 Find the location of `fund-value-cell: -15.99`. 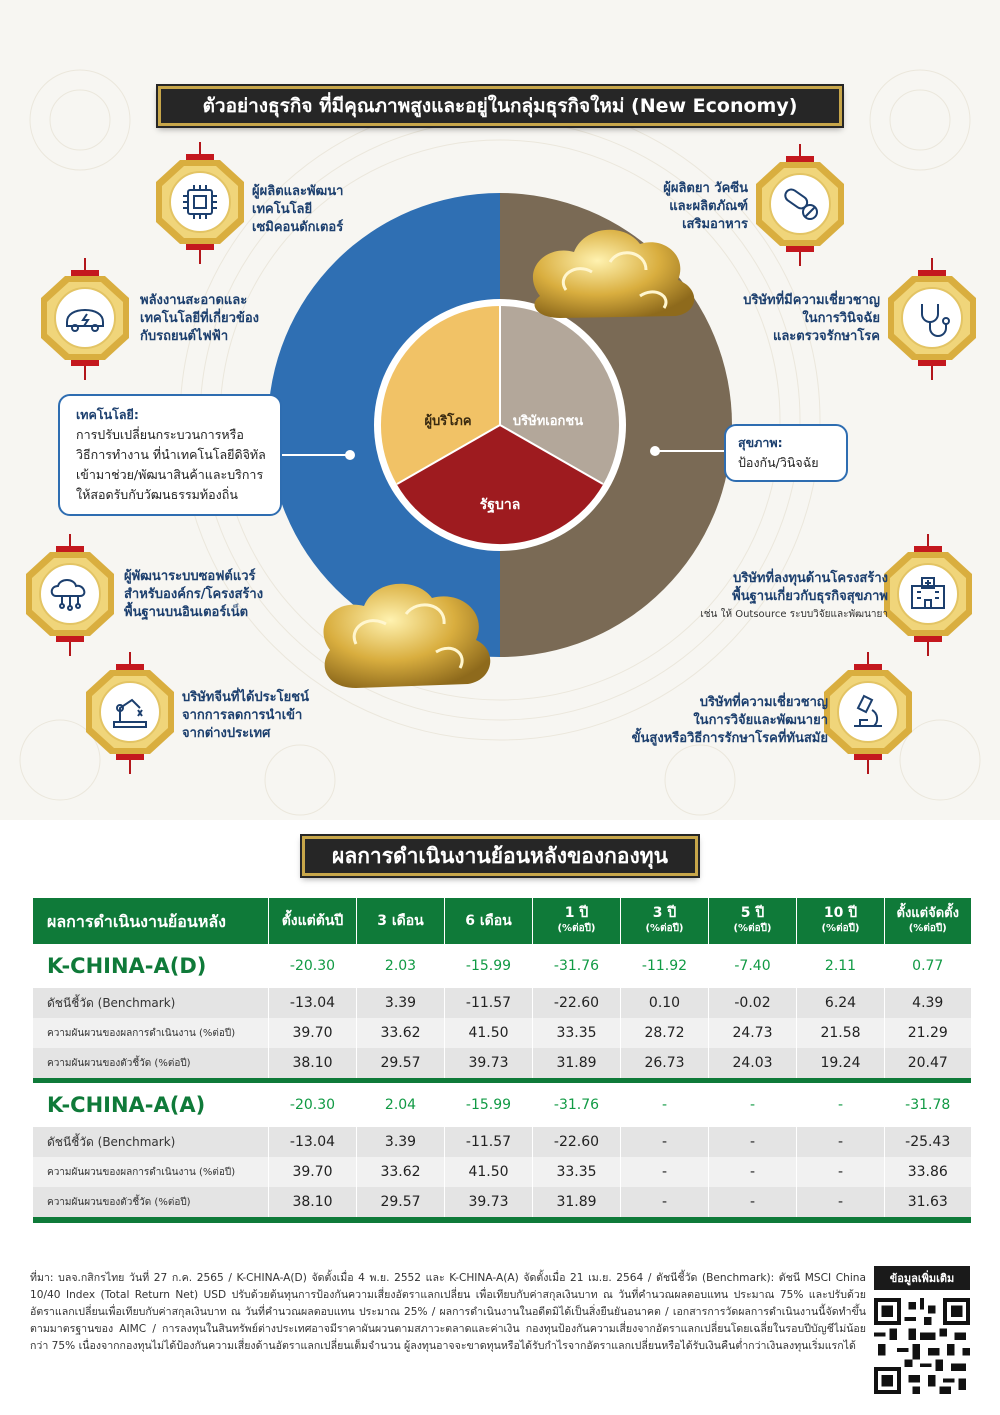

fund-value-cell: -15.99 is located at coordinates (488, 966).